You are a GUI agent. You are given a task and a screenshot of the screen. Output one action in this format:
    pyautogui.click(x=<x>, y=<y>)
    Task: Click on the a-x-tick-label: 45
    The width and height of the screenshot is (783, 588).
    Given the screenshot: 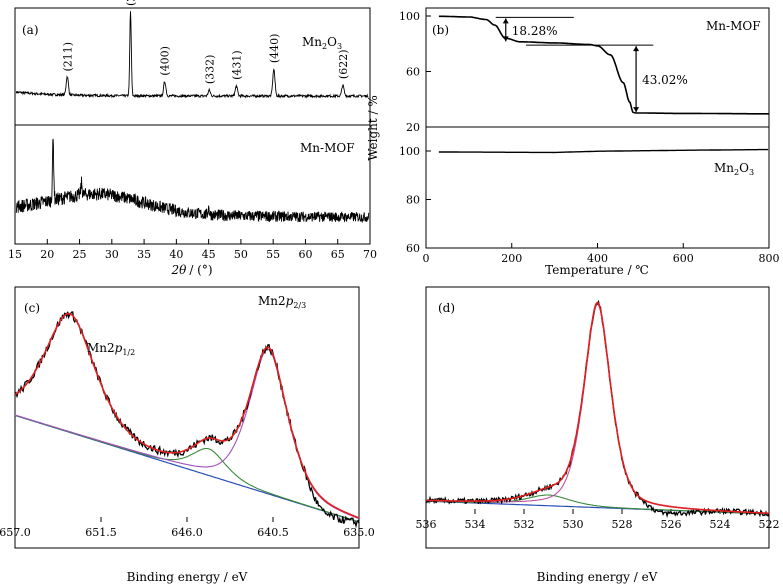 What is the action you would take?
    pyautogui.click(x=209, y=254)
    